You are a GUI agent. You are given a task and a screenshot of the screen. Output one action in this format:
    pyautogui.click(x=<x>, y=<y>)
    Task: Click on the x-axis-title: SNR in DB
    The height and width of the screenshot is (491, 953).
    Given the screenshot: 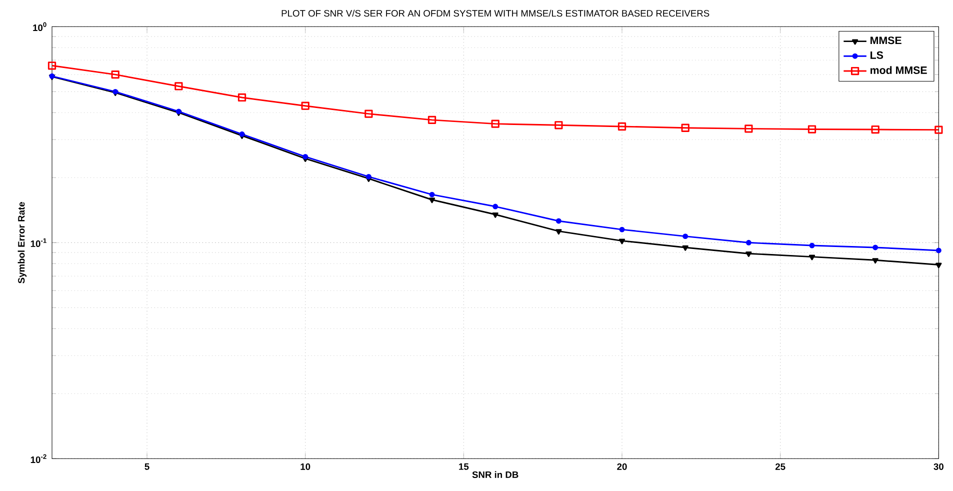 What is the action you would take?
    pyautogui.click(x=495, y=474)
    